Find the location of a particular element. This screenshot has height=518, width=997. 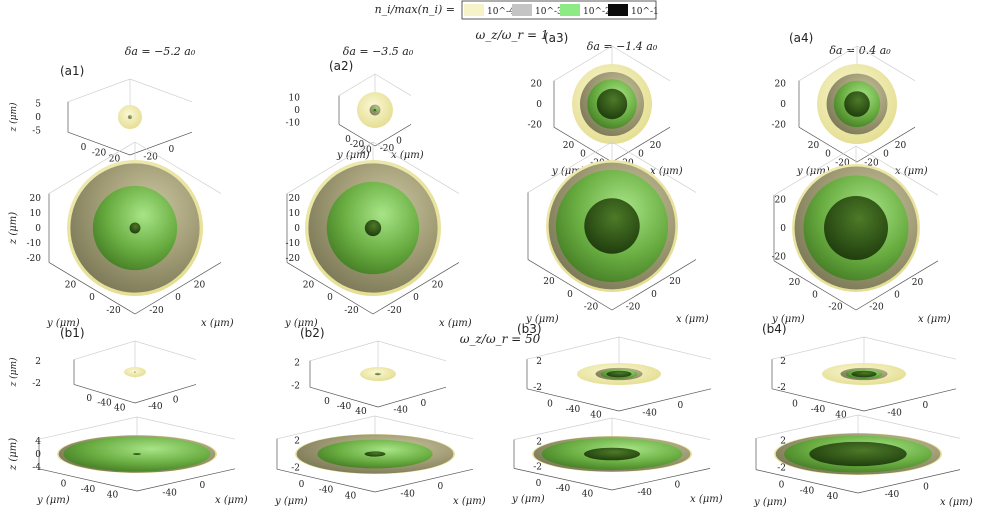

panel: (b1)2-20 -40 400-40z (μm) is located at coordinates (102, 369).